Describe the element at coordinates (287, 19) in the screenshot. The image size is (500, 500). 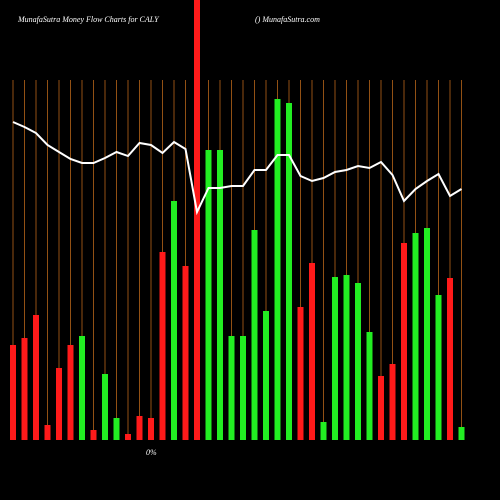
I see `chart-subtitle: () MunafaSutra.com` at that location.